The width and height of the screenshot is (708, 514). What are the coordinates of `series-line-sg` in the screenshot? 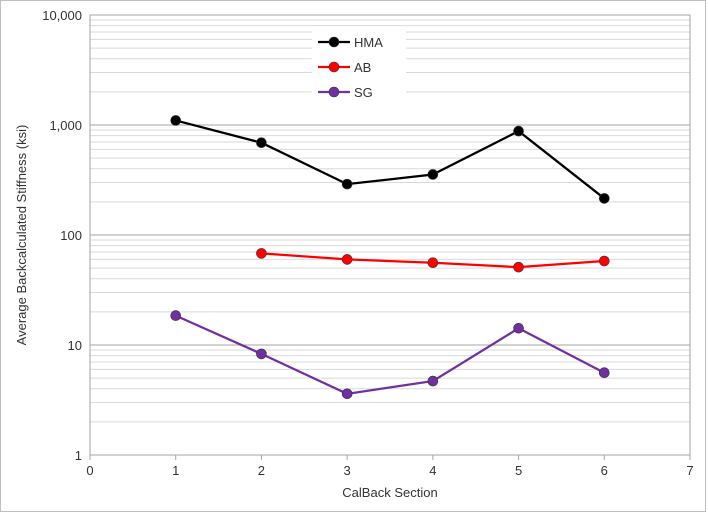 It's located at (390, 354).